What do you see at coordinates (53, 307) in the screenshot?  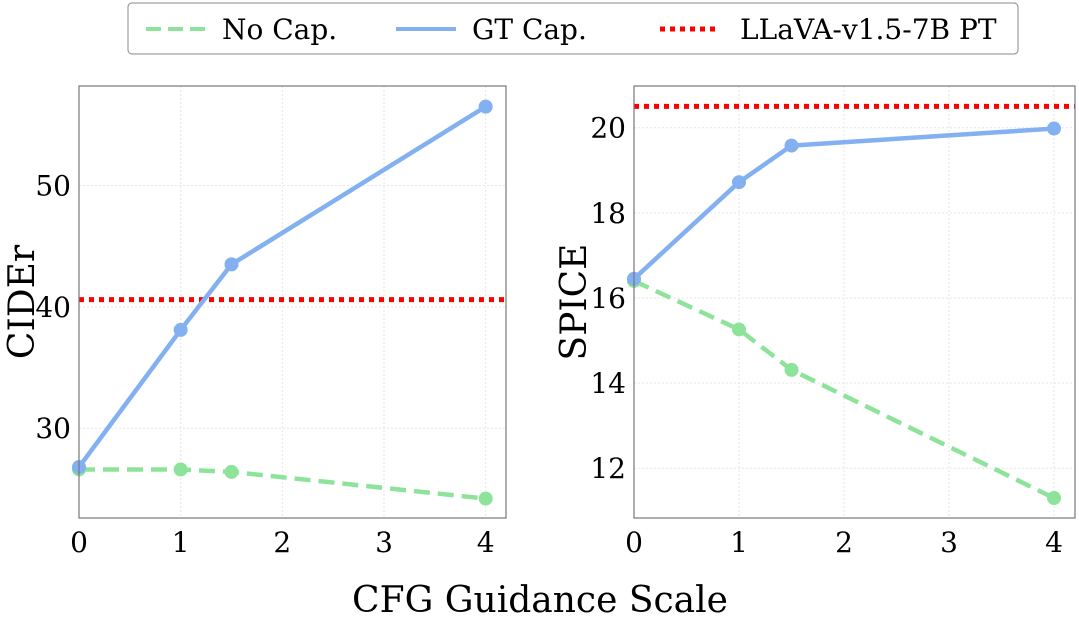 I see `y-tick-label: 40` at bounding box center [53, 307].